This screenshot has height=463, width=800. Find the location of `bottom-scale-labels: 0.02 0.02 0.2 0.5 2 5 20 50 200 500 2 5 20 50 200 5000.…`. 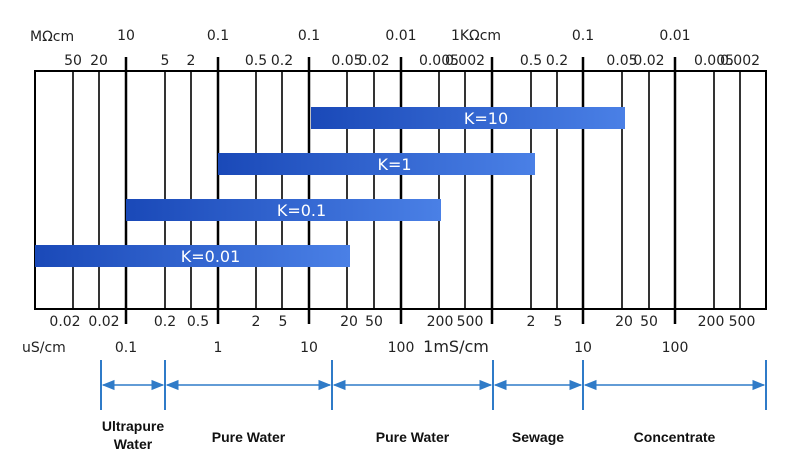

bottom-scale-labels: 0.02 0.02 0.2 0.5 2 5 20 50 200 500 2 5 20 50 200 5000.… is located at coordinates (402, 335).